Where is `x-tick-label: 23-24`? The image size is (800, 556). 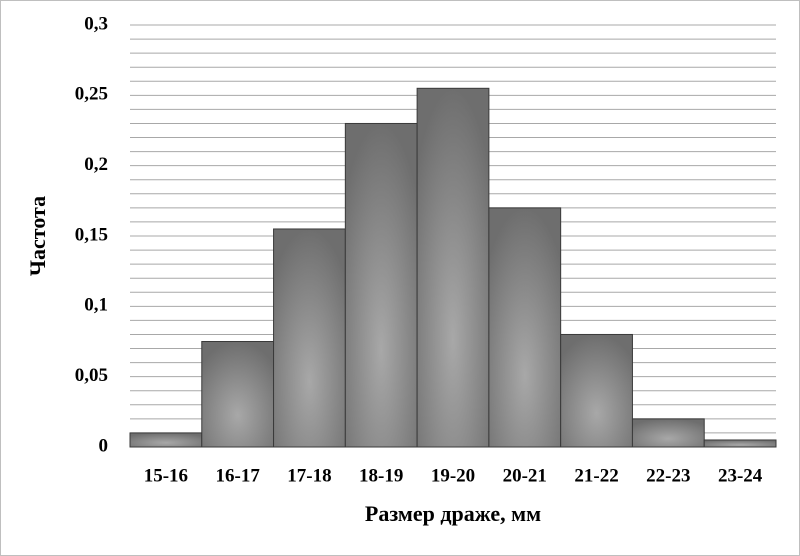 x-tick-label: 23-24 is located at coordinates (740, 475).